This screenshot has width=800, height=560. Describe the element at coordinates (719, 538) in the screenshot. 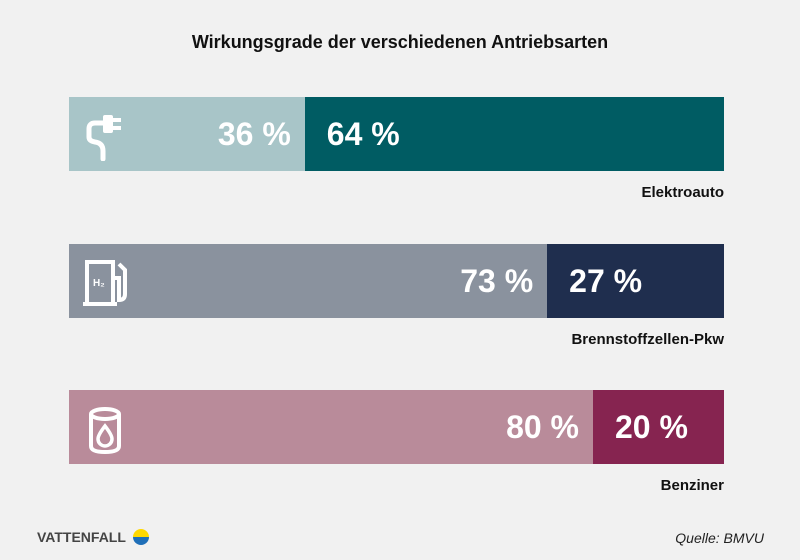

I see `source-note: Quelle: BMVU` at that location.